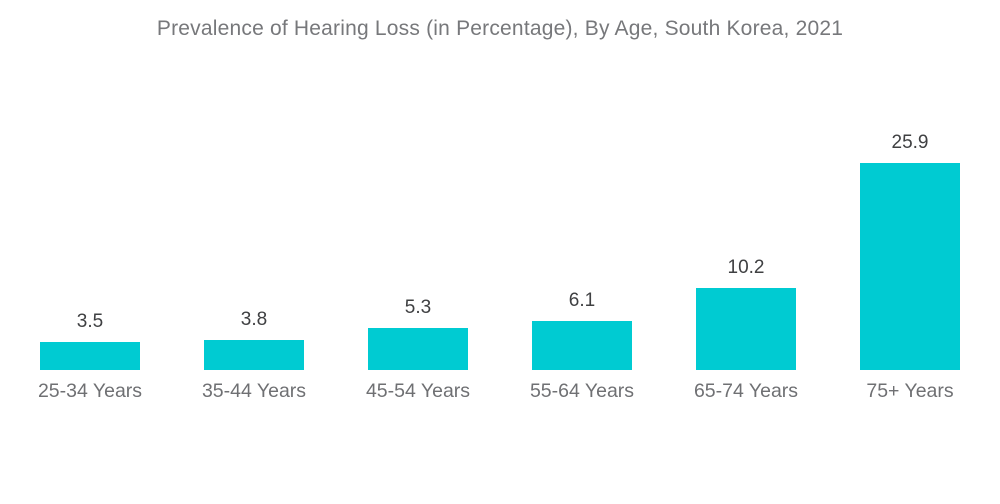 The image size is (1000, 504). Describe the element at coordinates (910, 142) in the screenshot. I see `value-label: 25.9` at that location.